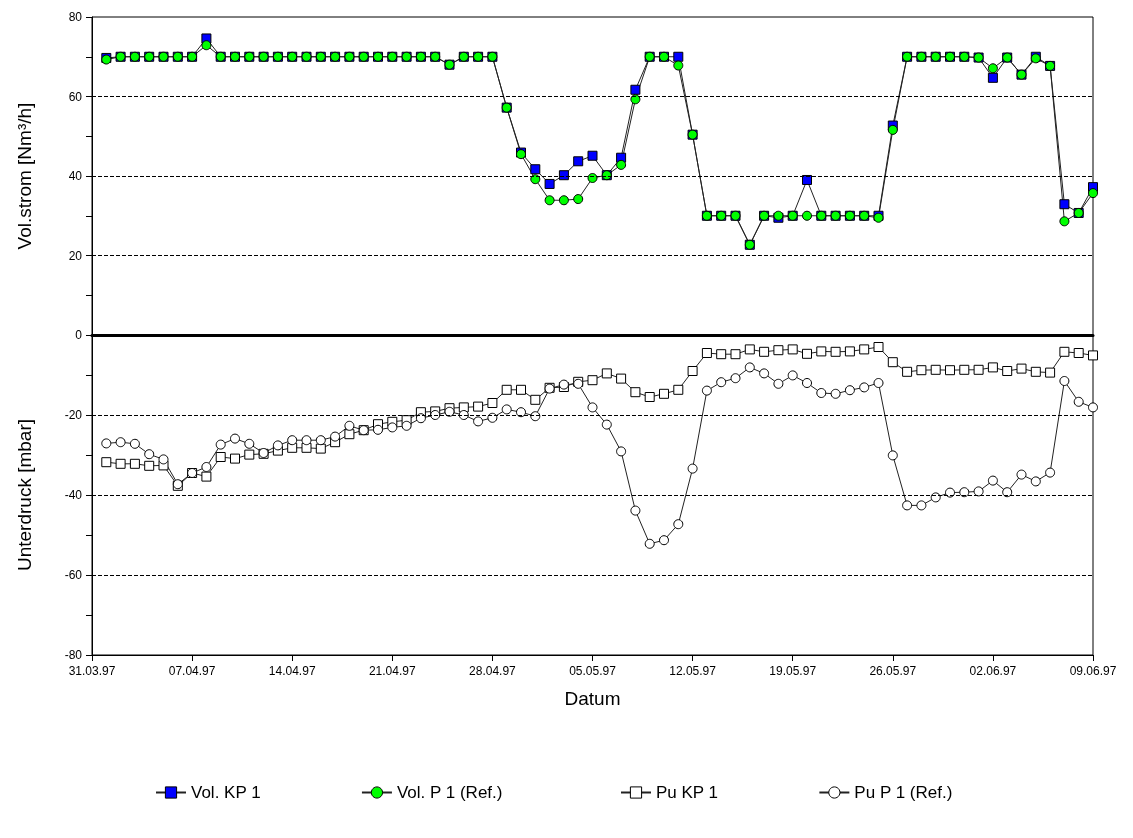 The width and height of the screenshot is (1133, 838). Describe the element at coordinates (73, 415) in the screenshot. I see `y-tick-label: -20` at that location.